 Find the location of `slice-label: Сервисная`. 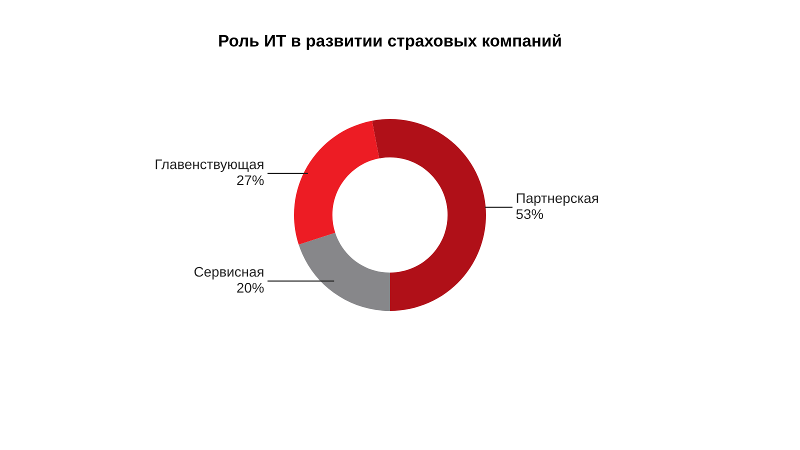

slice-label: Сервисная is located at coordinates (229, 273).